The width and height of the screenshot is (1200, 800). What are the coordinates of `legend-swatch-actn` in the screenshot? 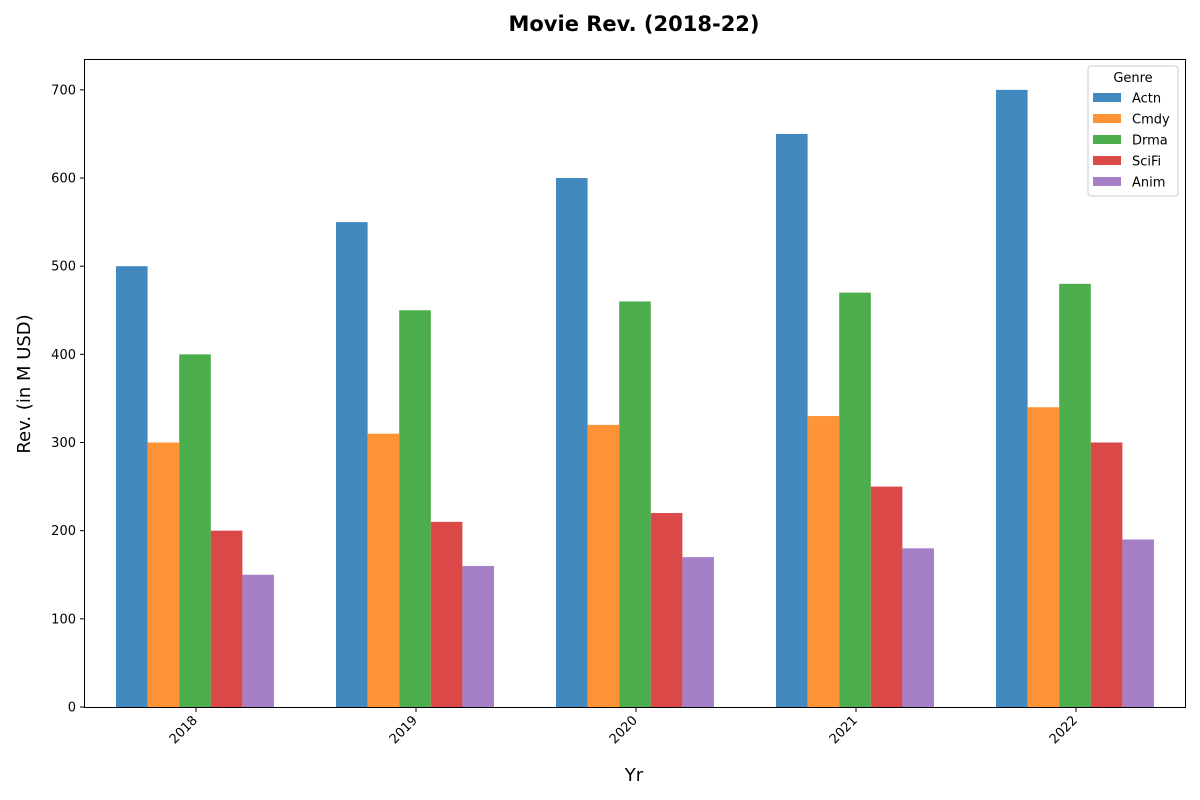 It's located at (1107, 97).